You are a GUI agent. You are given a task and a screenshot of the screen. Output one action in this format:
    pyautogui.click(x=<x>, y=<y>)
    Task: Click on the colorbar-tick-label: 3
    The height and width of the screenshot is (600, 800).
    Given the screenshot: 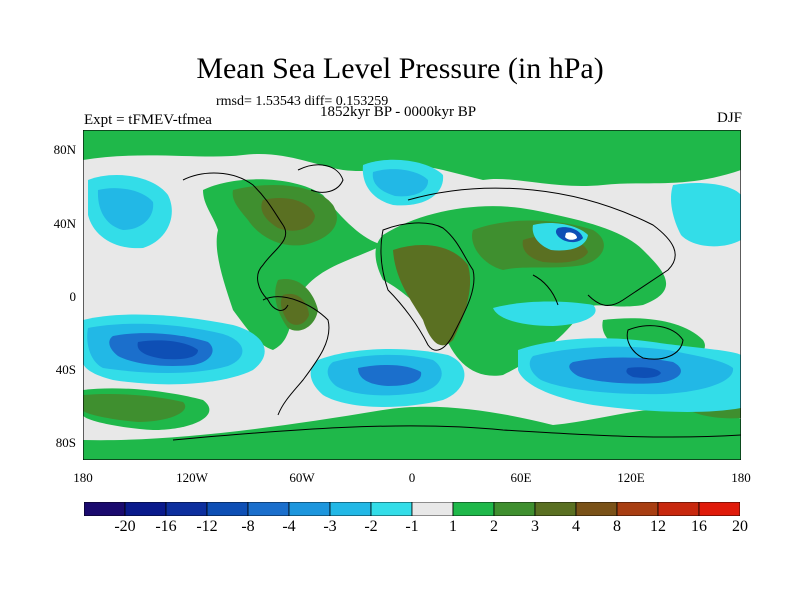 What is the action you would take?
    pyautogui.click(x=535, y=526)
    